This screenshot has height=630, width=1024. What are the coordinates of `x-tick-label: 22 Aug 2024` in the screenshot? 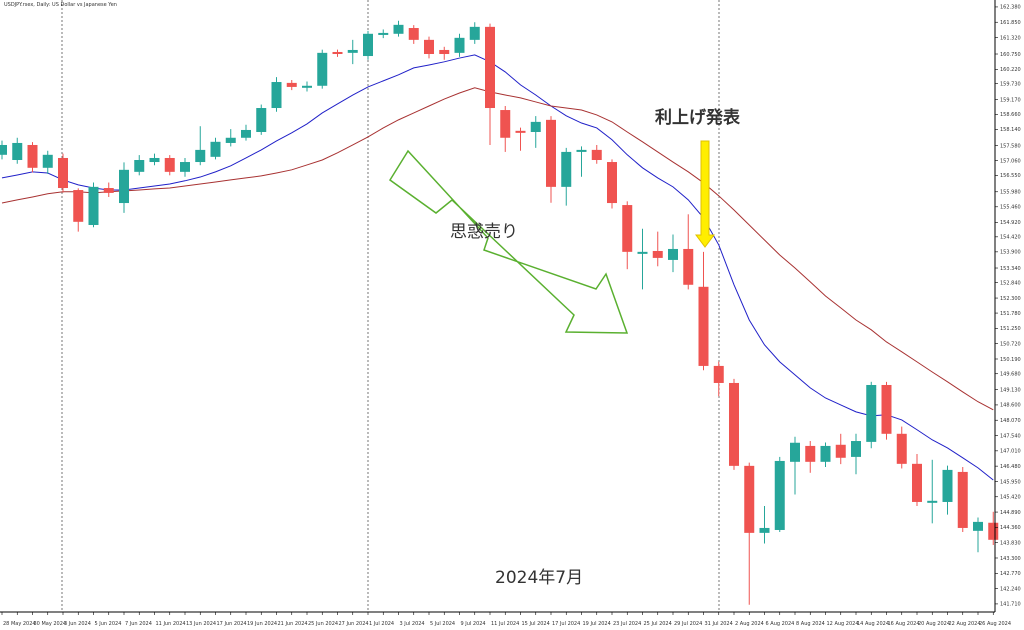 It's located at (965, 624).